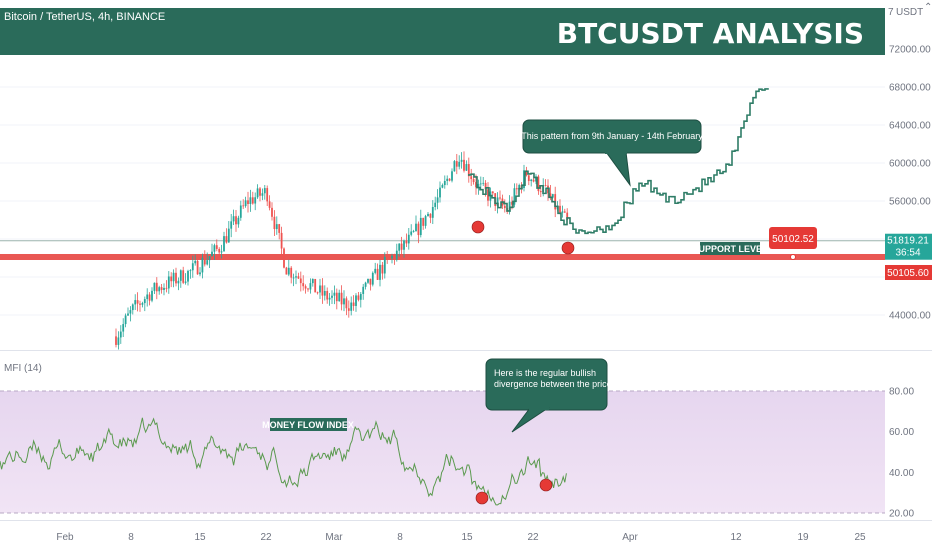 The width and height of the screenshot is (932, 550). I want to click on price-tick-label: 60000.00, so click(910, 164).